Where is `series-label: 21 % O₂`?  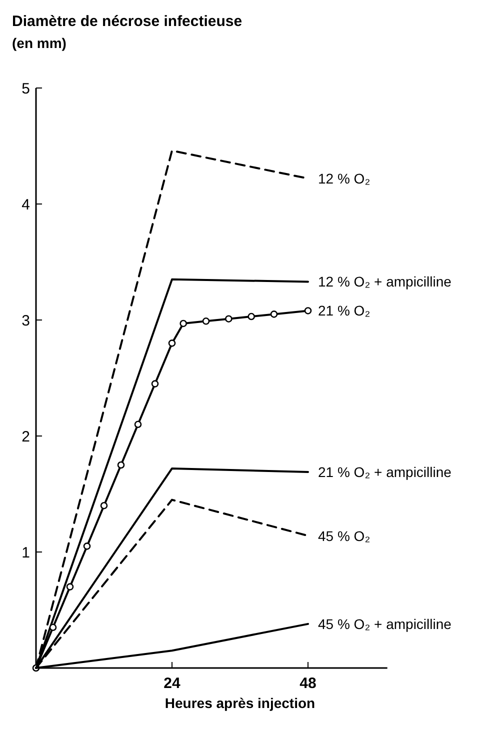
series-label: 21 % O₂ is located at coordinates (344, 310).